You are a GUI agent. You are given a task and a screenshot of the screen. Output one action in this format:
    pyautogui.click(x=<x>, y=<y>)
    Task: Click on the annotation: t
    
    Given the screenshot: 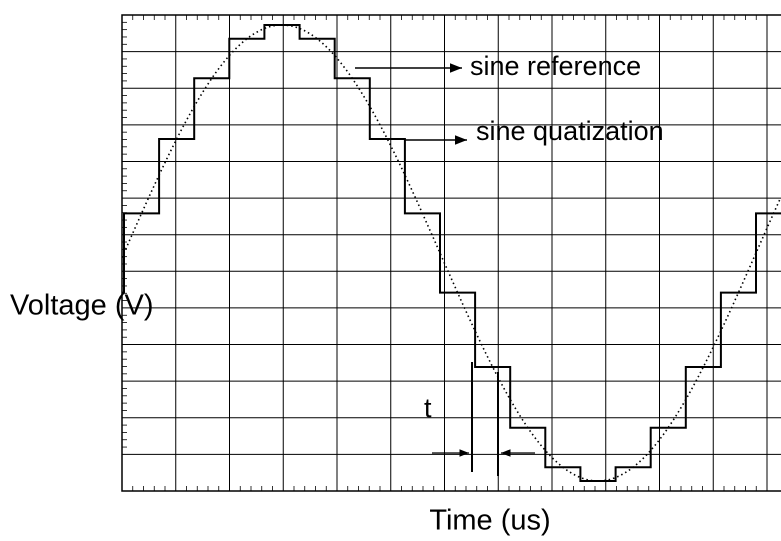 What is the action you would take?
    pyautogui.click(x=428, y=408)
    